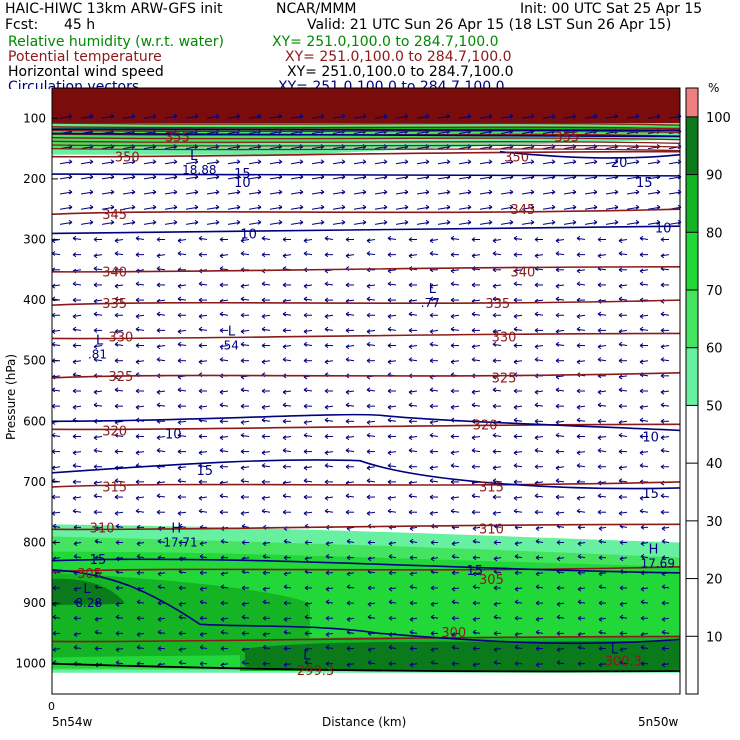  Describe the element at coordinates (453, 633) in the screenshot. I see `theta-label: 300` at that location.